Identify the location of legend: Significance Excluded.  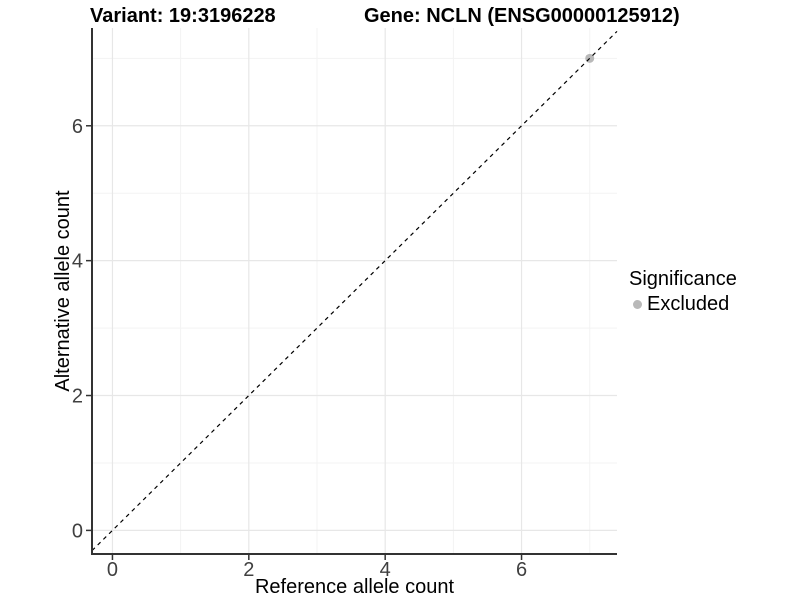
(683, 291).